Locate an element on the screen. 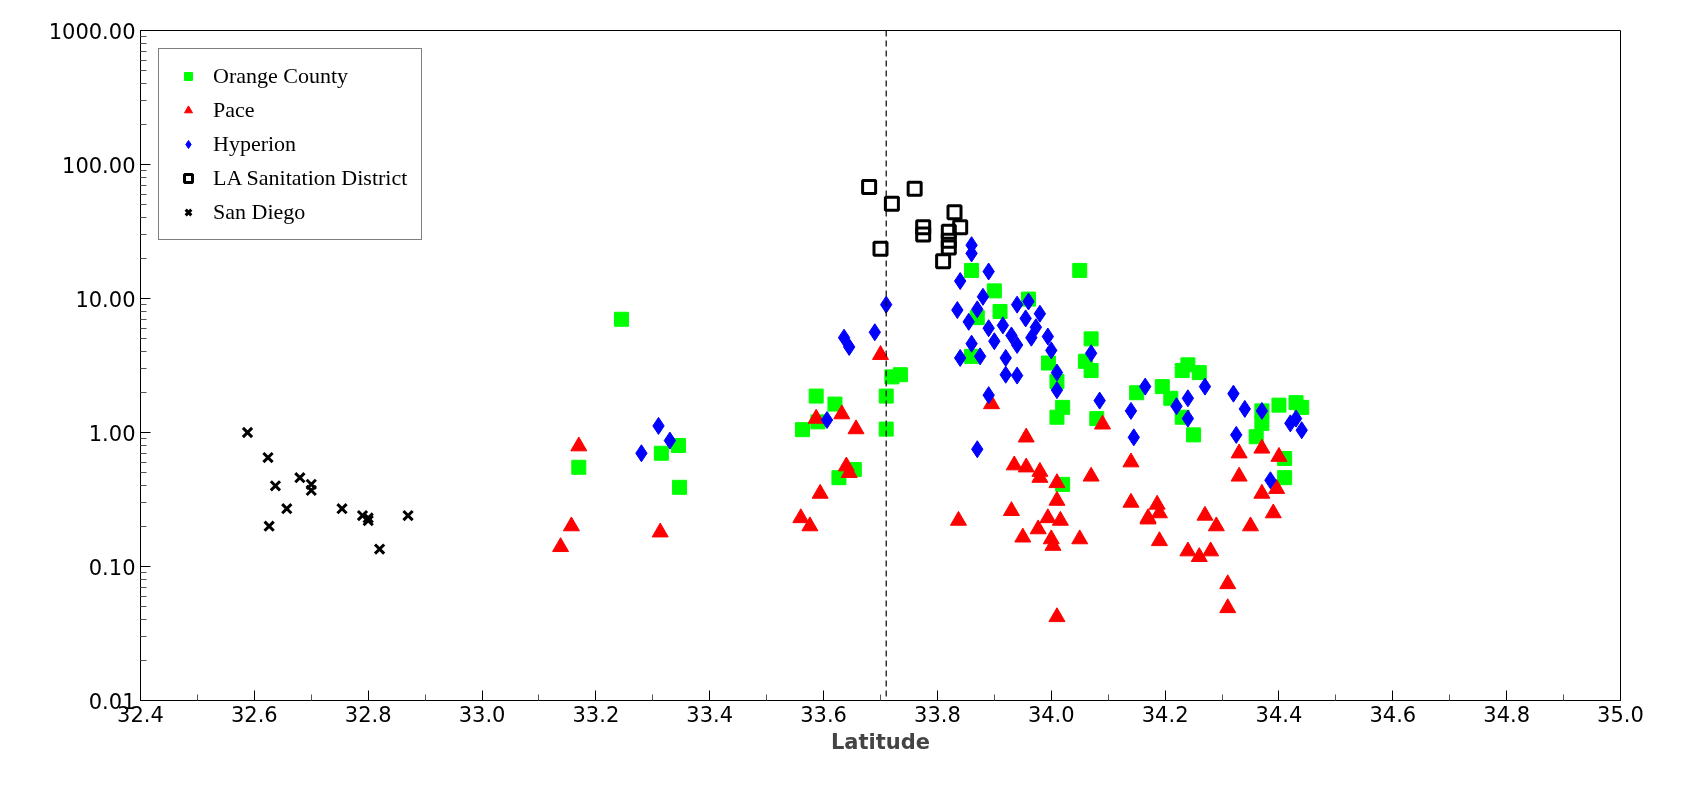  x-tick-label: 34.8 is located at coordinates (1507, 714).